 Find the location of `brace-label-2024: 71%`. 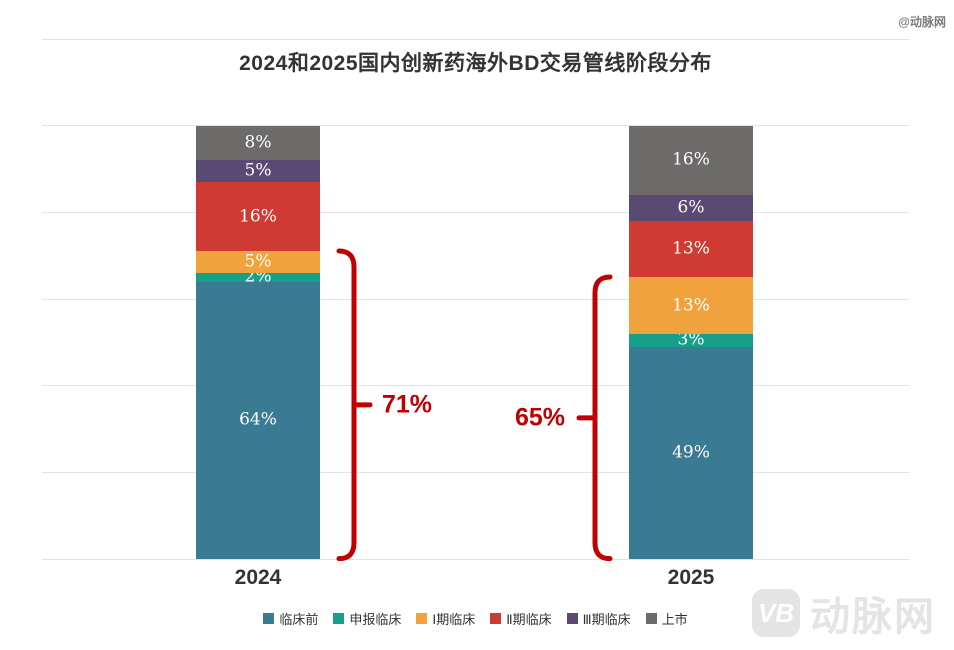

brace-label-2024: 71% is located at coordinates (407, 404).